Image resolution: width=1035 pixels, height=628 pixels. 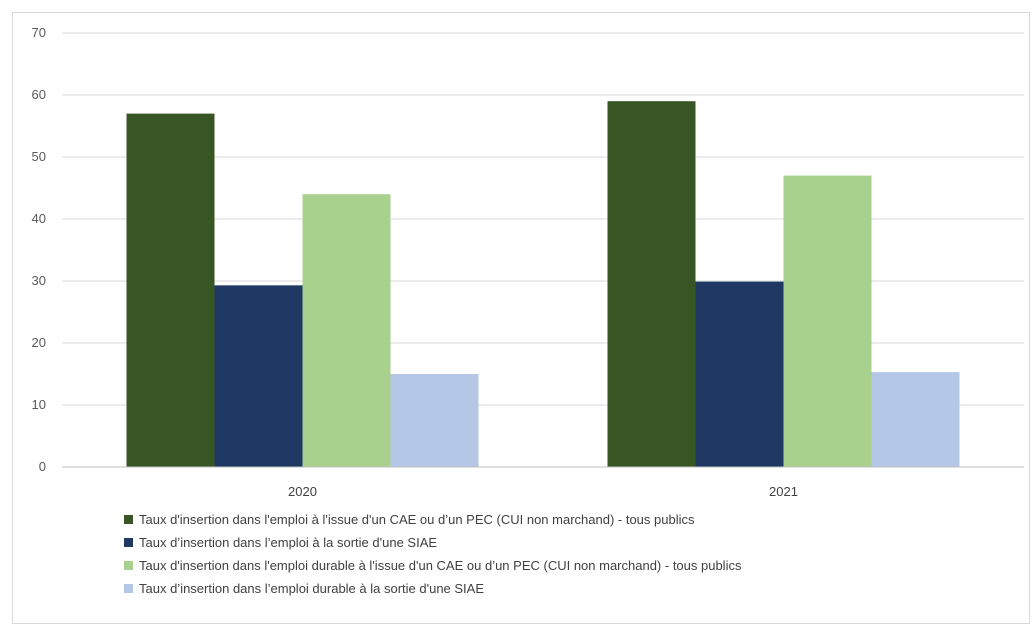 I want to click on x-tick-label: 2021, so click(x=783, y=491).